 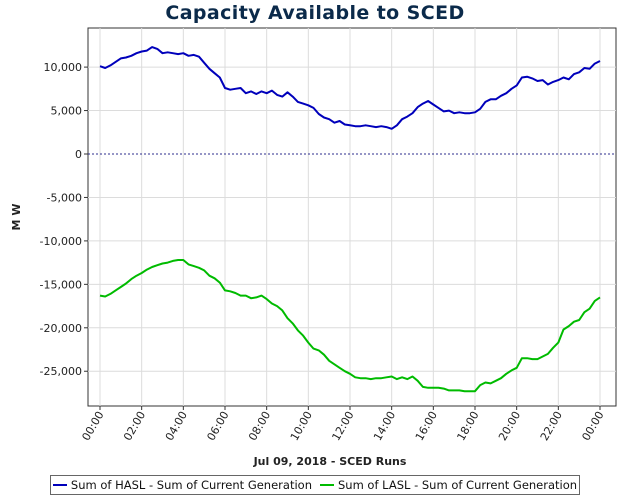 I want to click on y-tick-label: -25,000, so click(x=61, y=371).